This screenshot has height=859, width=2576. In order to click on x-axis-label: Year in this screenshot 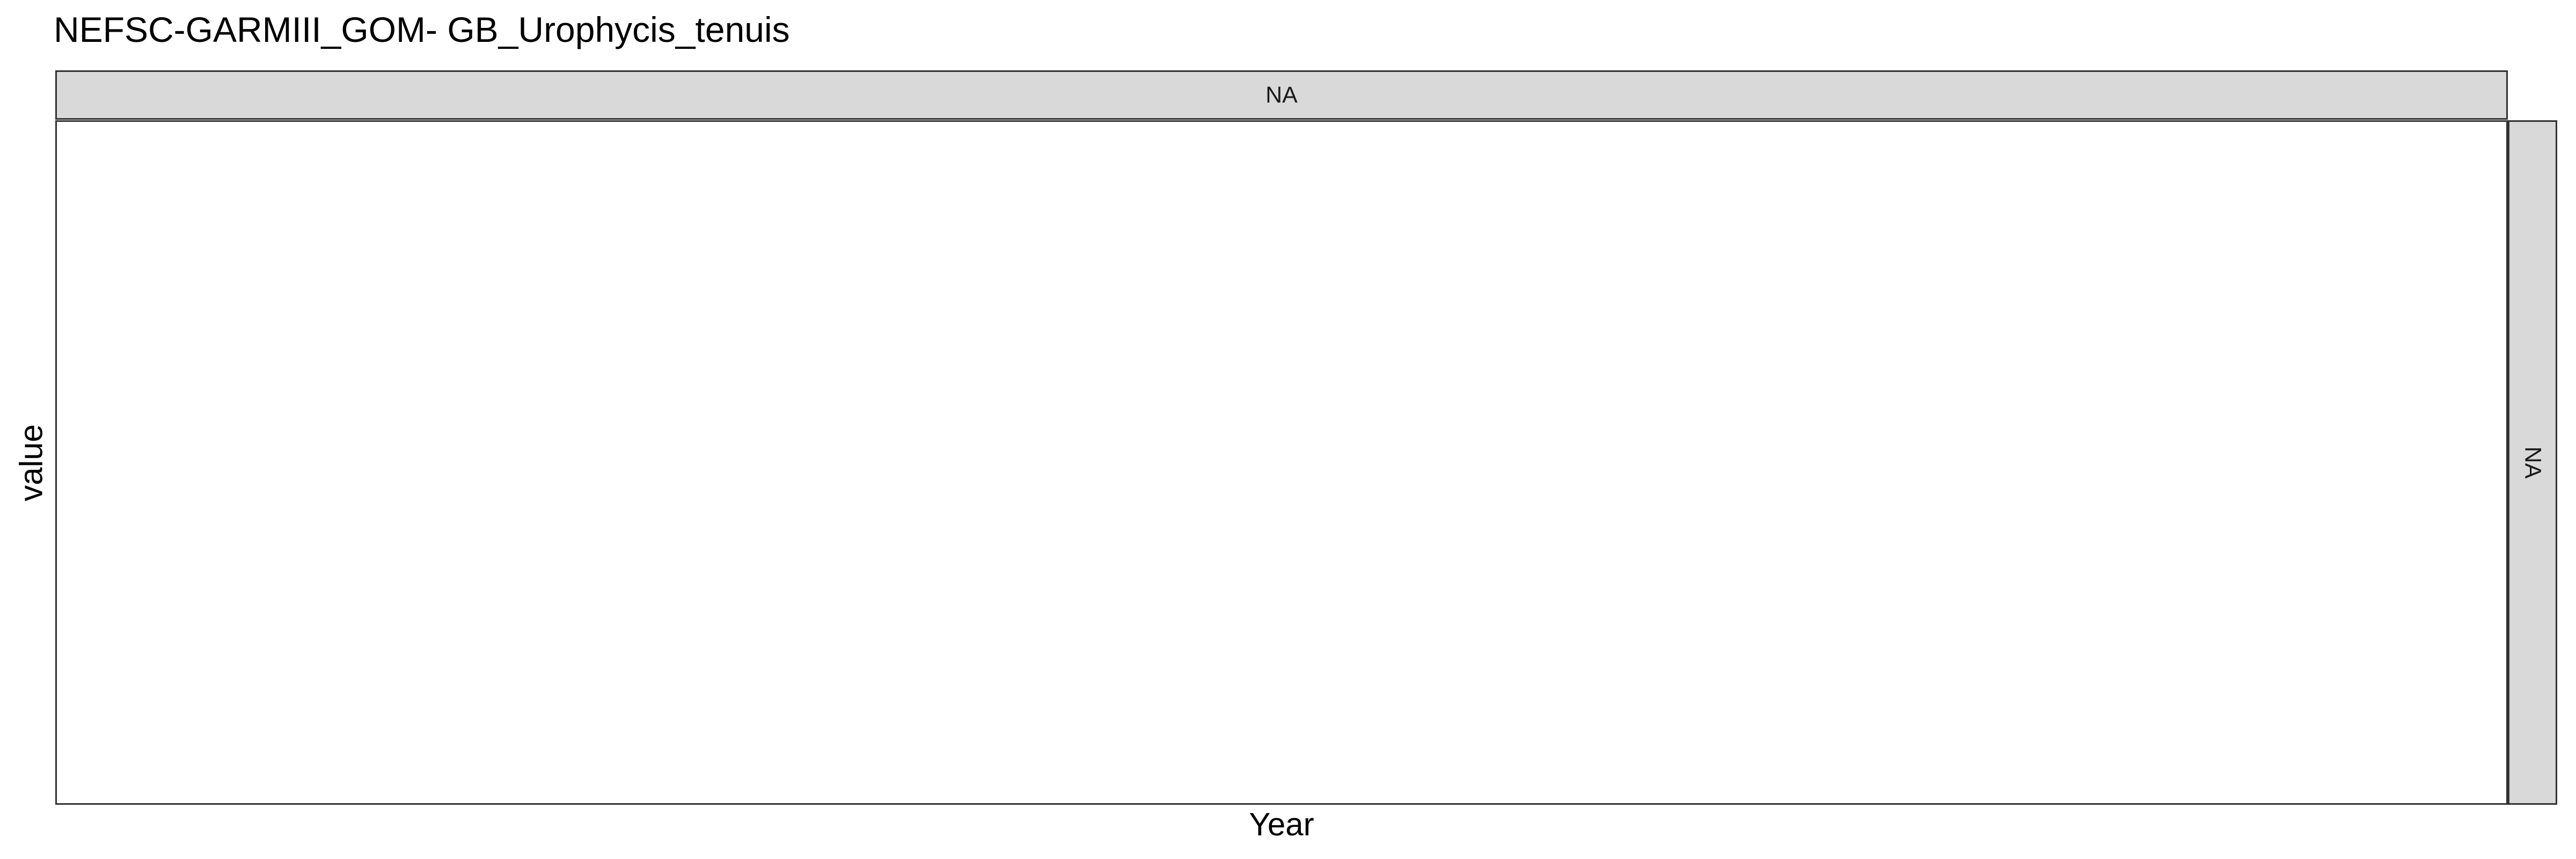, I will do `click(1281, 824)`.